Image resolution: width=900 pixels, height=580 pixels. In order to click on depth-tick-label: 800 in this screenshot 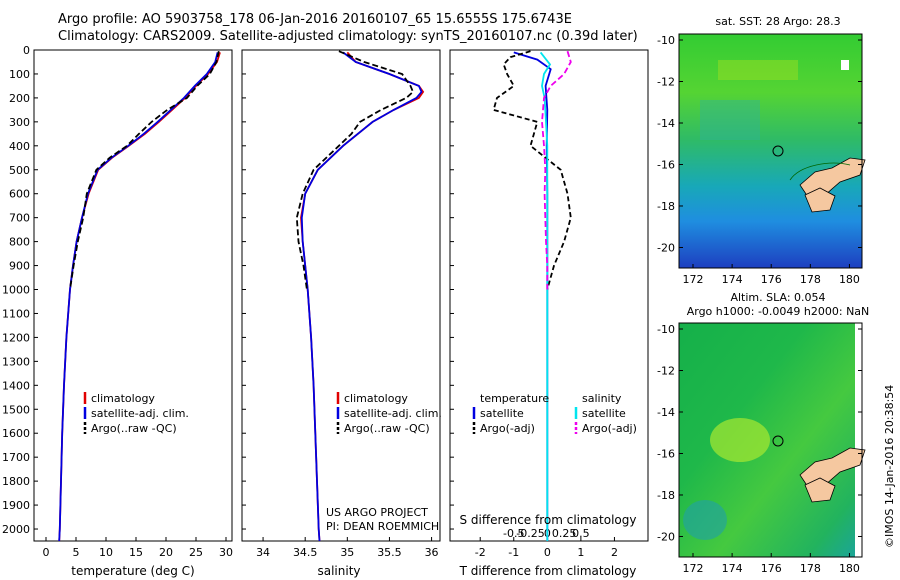, I will do `click(19, 242)`.